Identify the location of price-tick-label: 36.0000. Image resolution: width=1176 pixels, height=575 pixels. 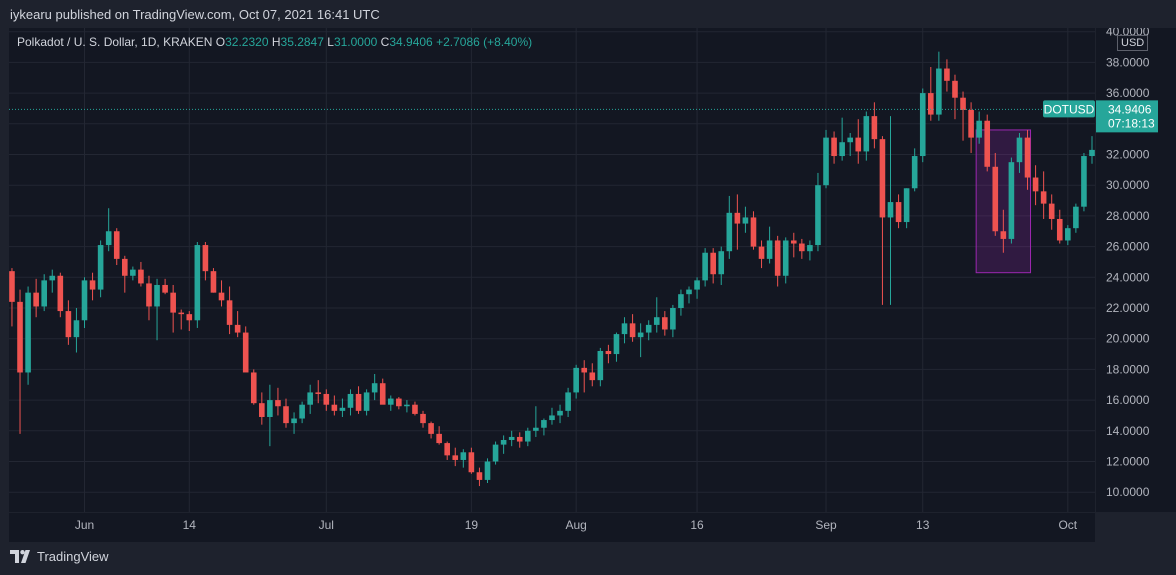
(1128, 93).